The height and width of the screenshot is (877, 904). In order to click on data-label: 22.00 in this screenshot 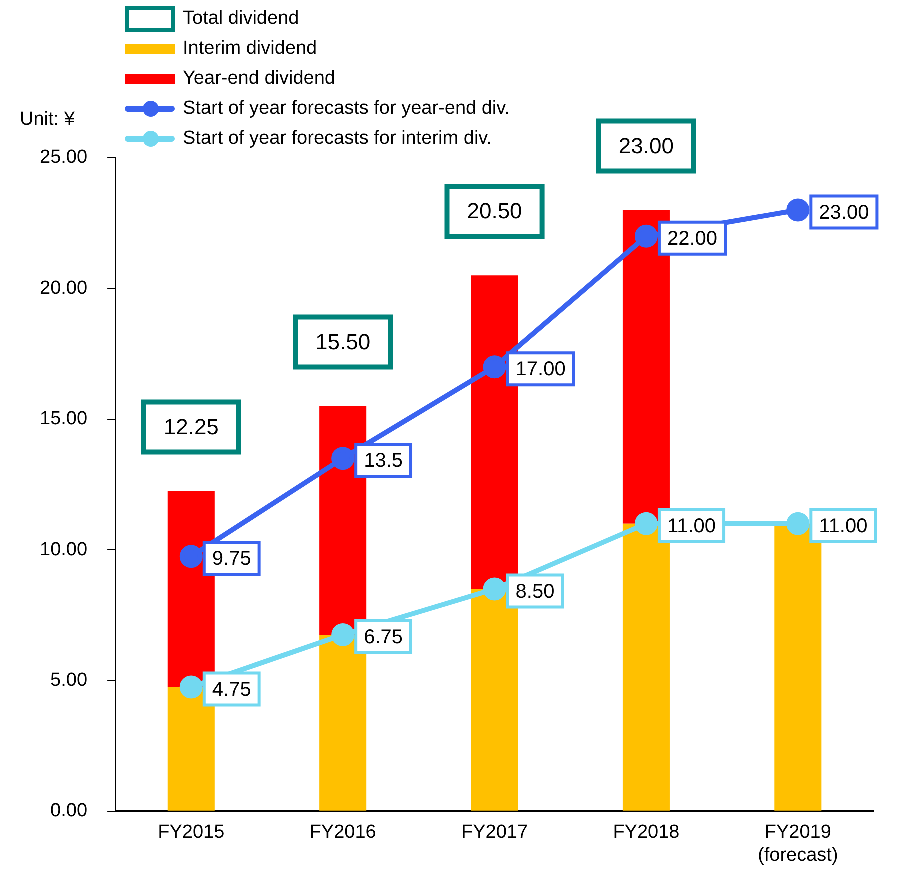, I will do `click(692, 239)`.